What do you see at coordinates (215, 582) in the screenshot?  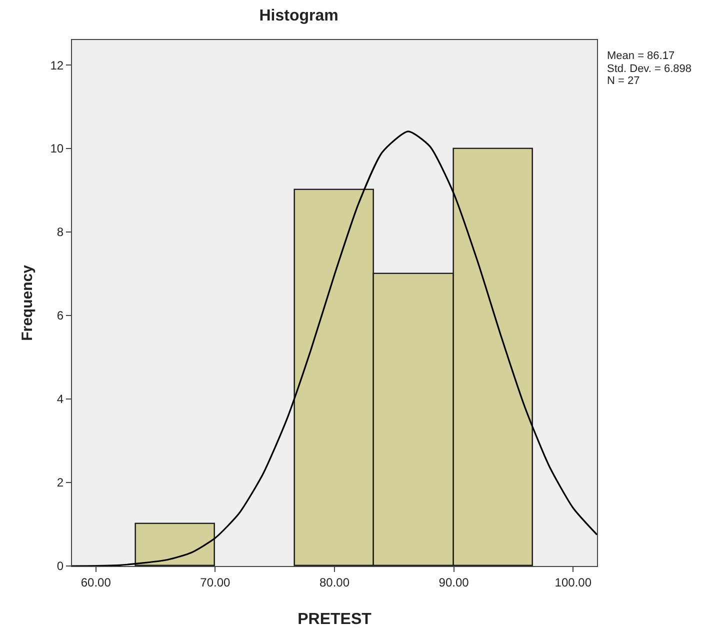 I see `x-tick-label: 70.00` at bounding box center [215, 582].